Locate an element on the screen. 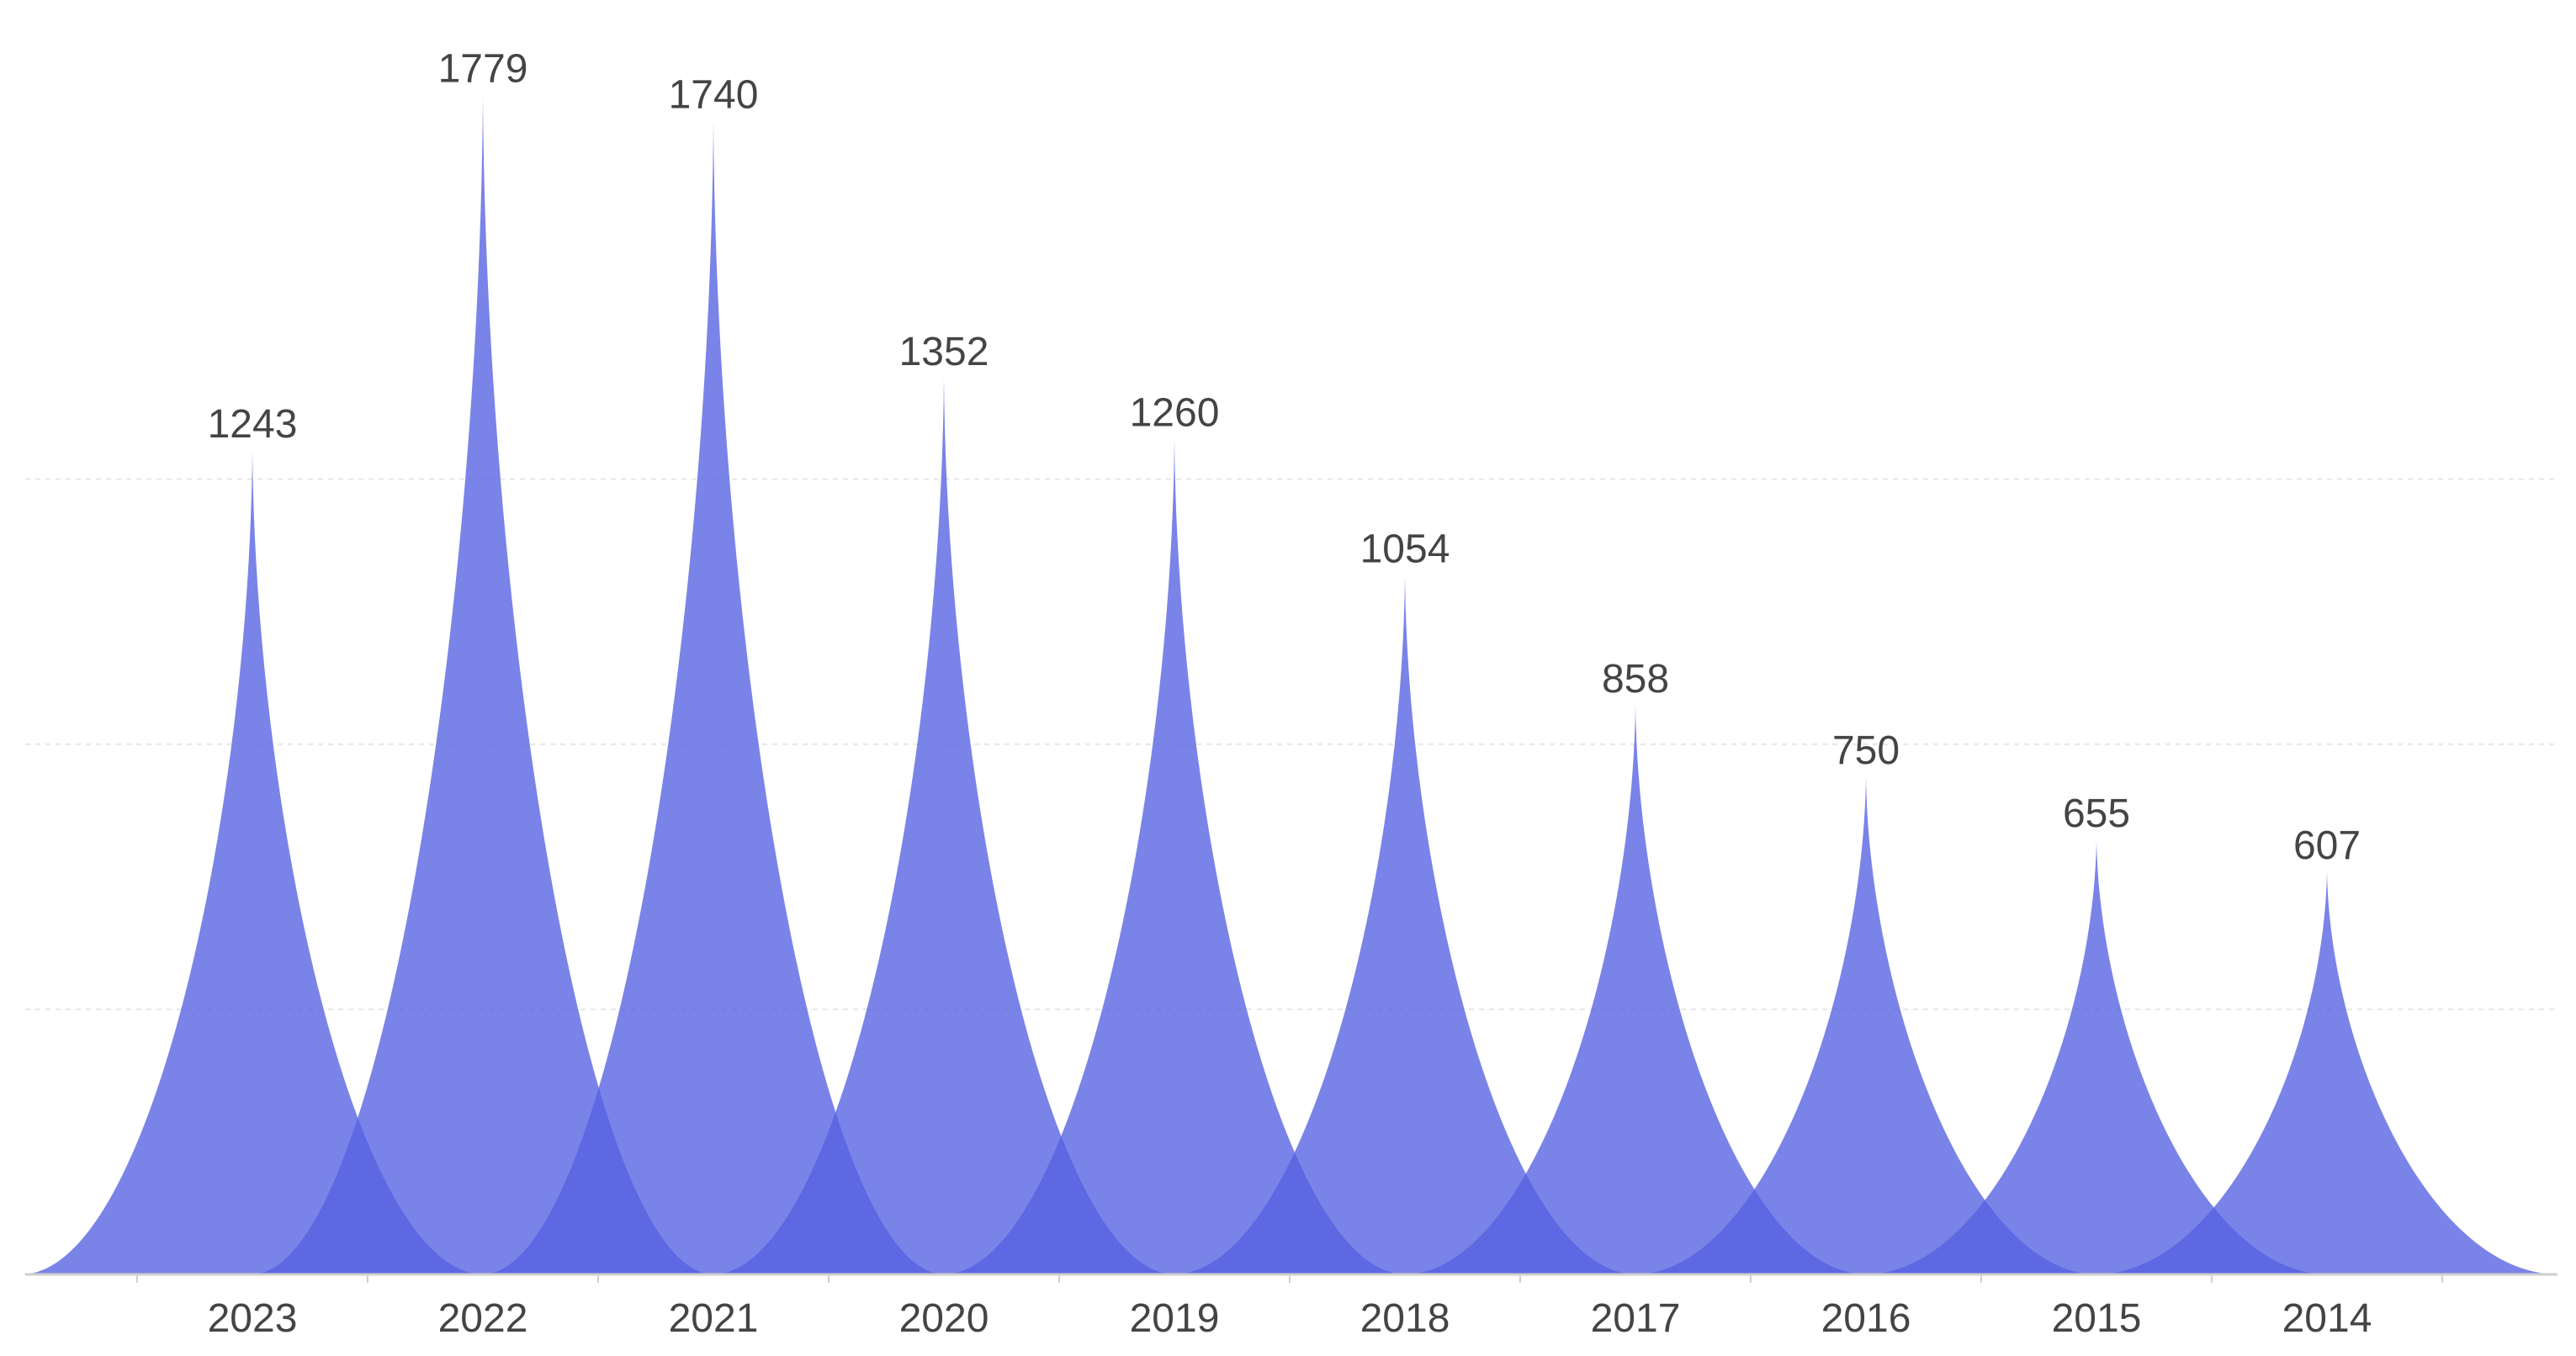 The width and height of the screenshot is (2576, 1356). x-tick-label: 2017 is located at coordinates (1636, 1318).